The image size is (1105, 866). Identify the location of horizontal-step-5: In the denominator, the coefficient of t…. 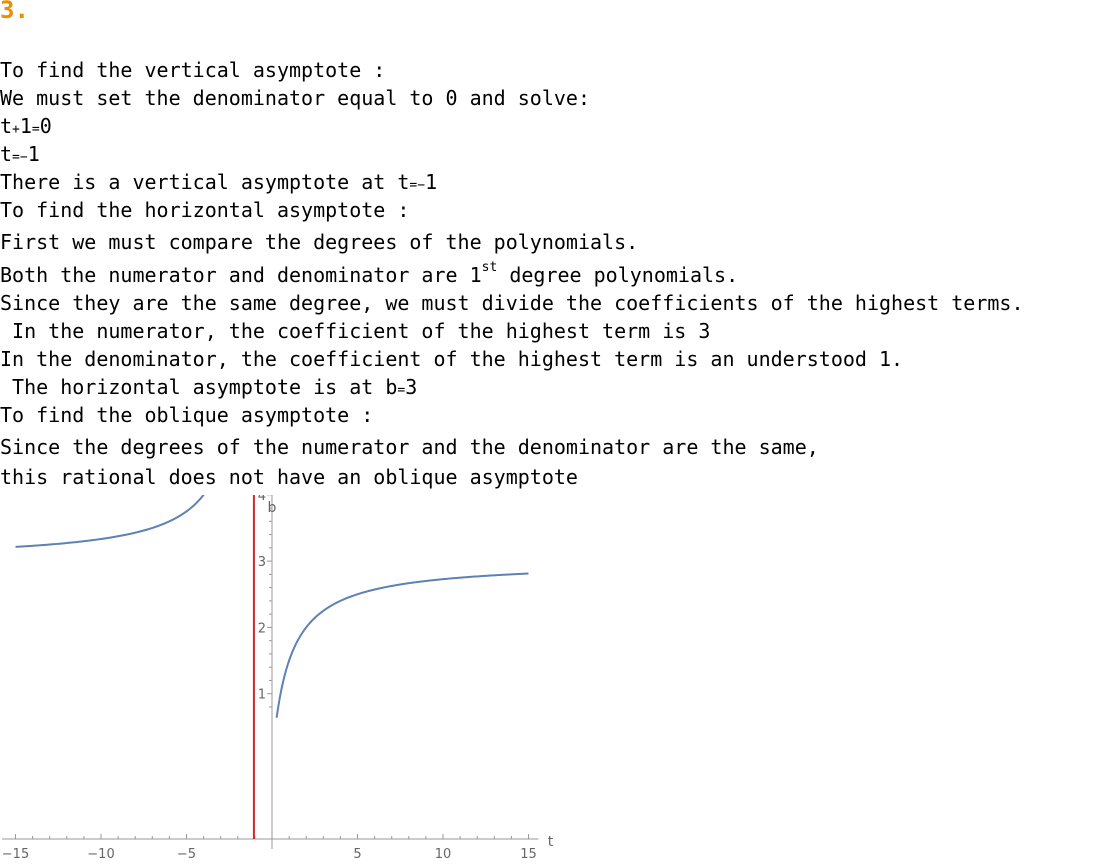
(452, 359).